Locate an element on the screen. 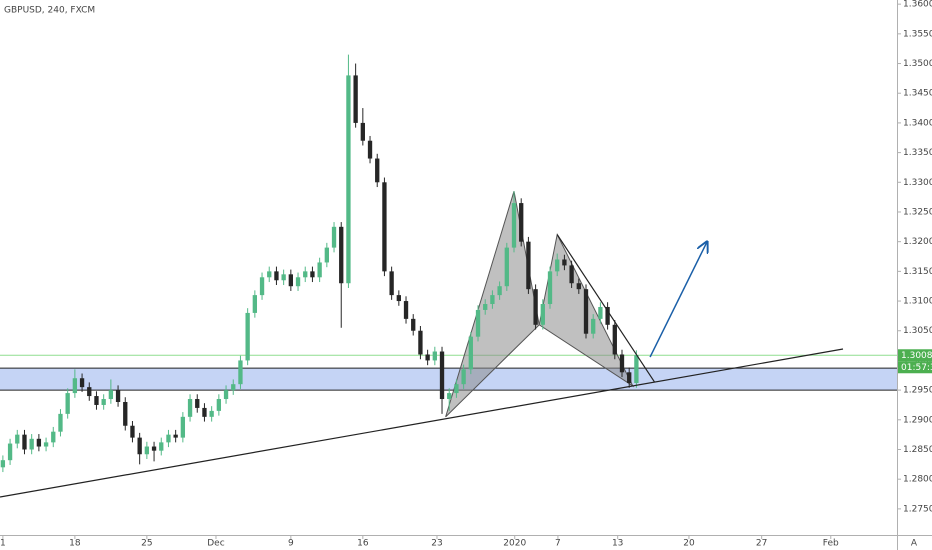 This screenshot has height=550, width=932. x-tick-label: 16 is located at coordinates (363, 544).